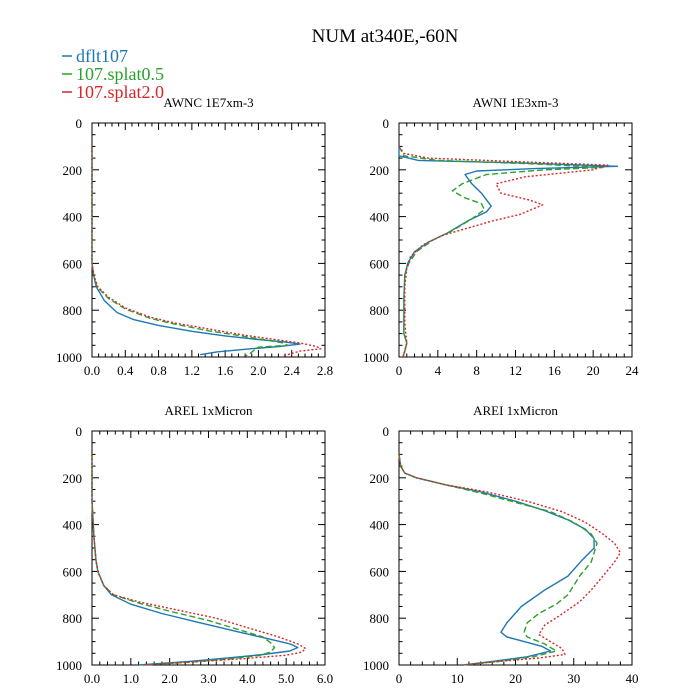 This screenshot has width=700, height=700. I want to click on legend-label-0: dflt107, so click(102, 56).